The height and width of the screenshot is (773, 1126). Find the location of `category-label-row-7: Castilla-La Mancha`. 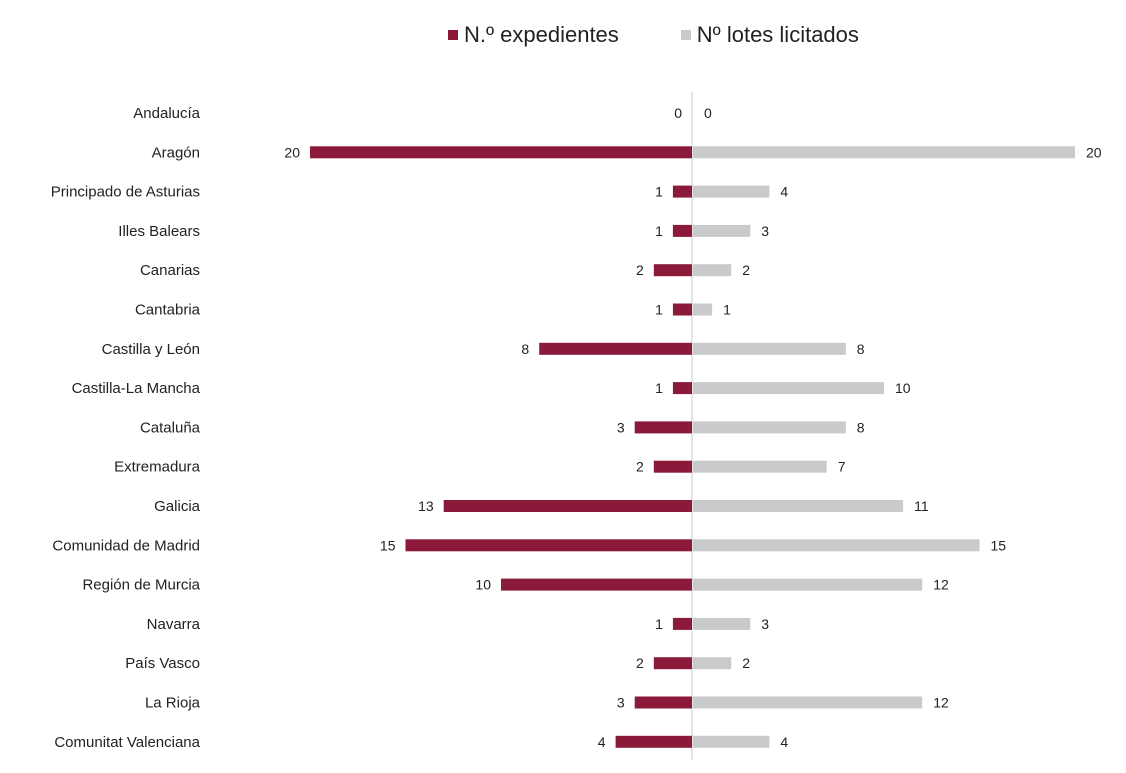

category-label-row-7: Castilla-La Mancha is located at coordinates (136, 388).